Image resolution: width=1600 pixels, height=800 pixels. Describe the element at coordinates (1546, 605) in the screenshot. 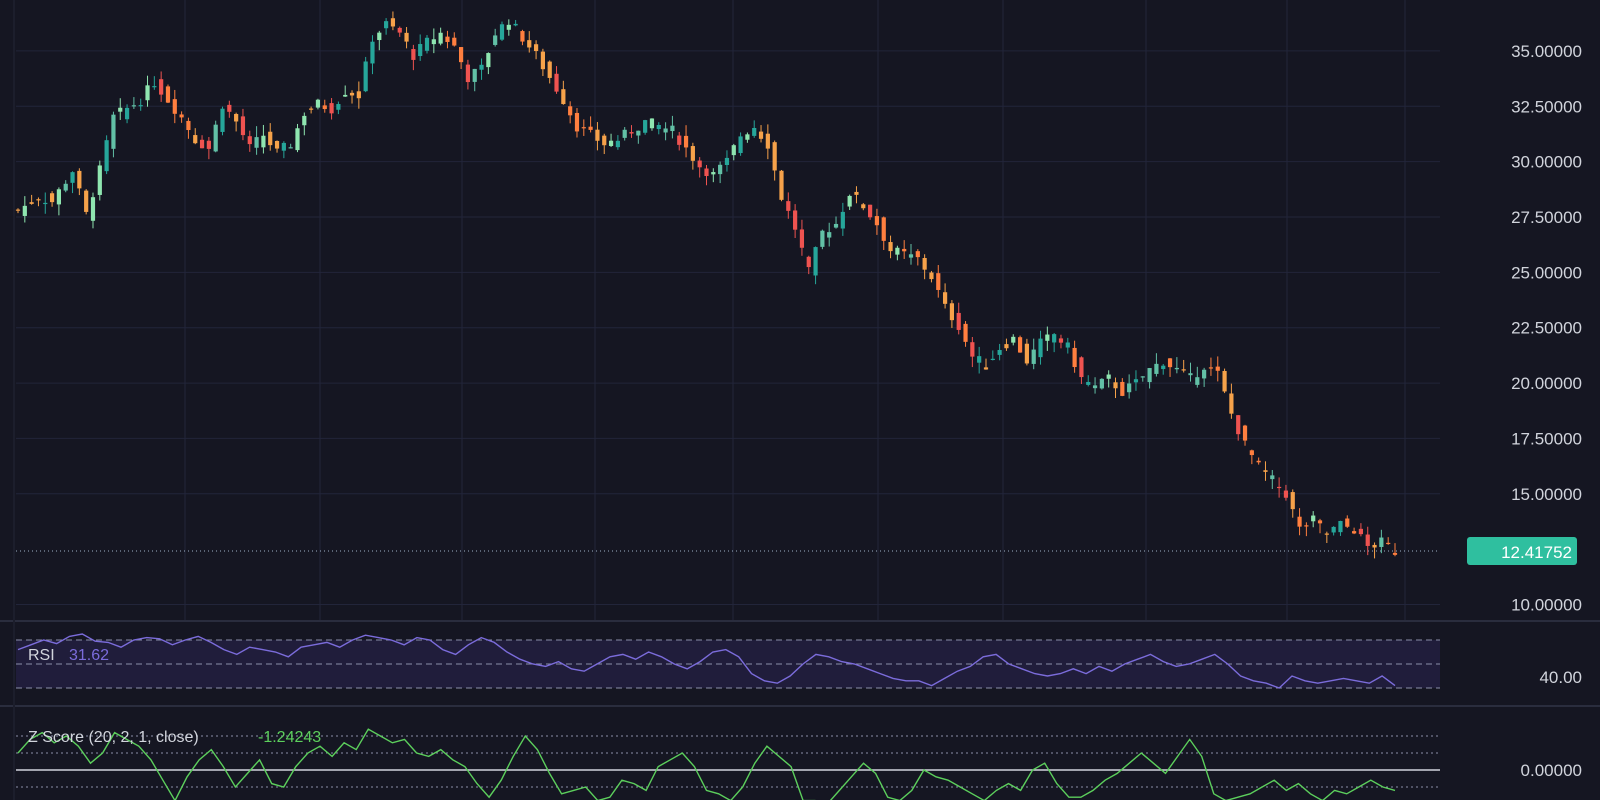

I see `price-tick-label: 10.00000` at that location.